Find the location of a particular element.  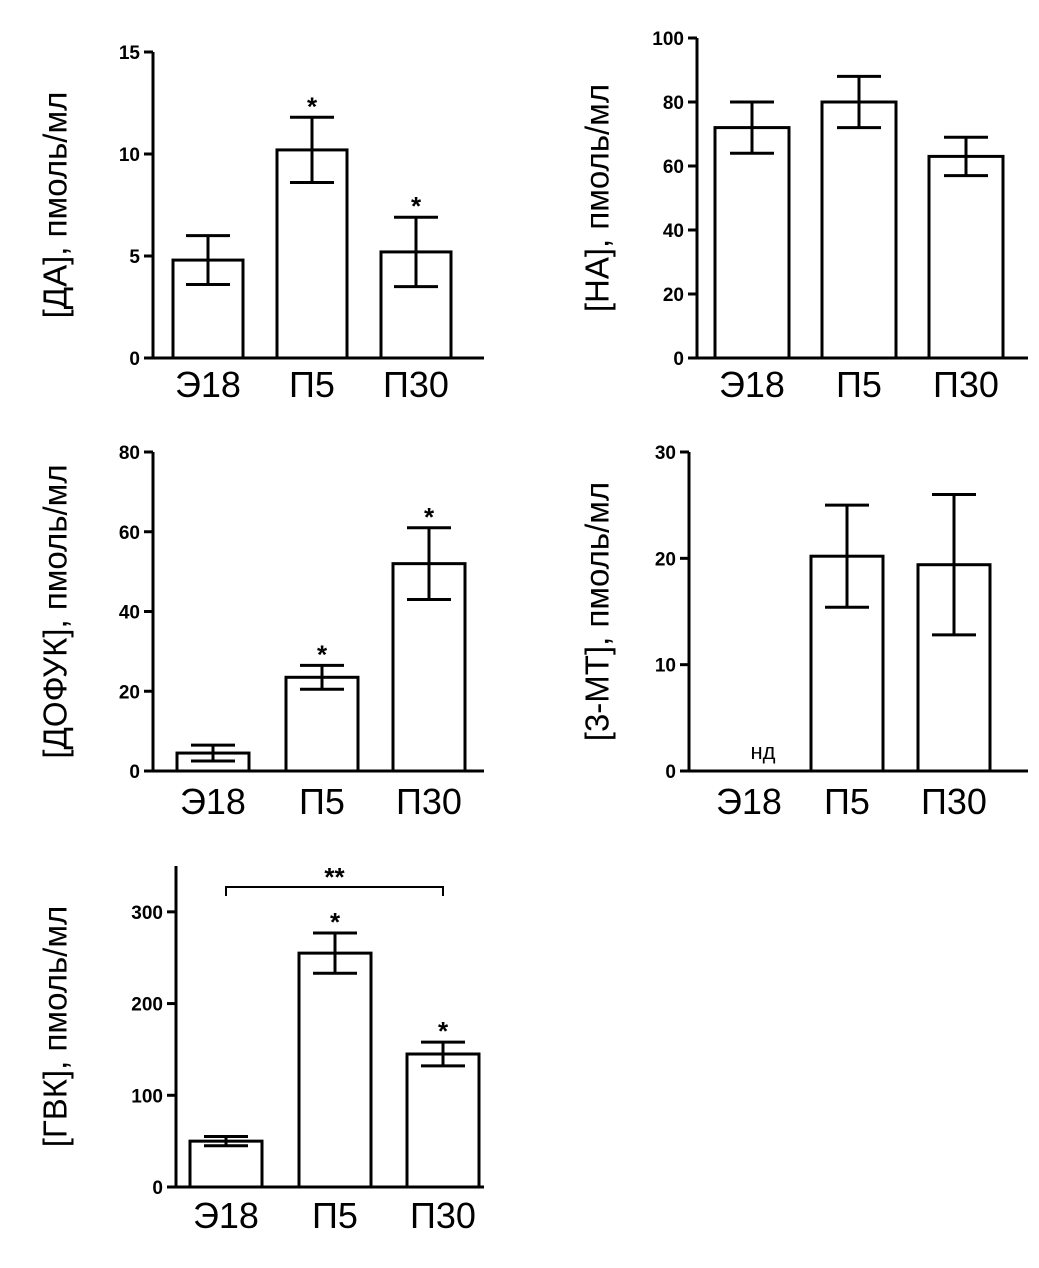

chart-panel-na: 0 20 40 60 80 100 [НА], пмоль/мл Э18 П5 П30 is located at coordinates (803, 217).